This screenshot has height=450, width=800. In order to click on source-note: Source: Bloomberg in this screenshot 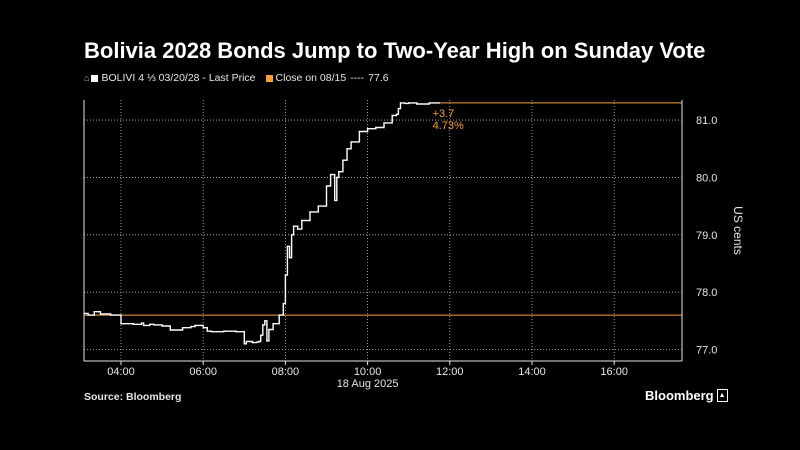, I will do `click(133, 397)`.